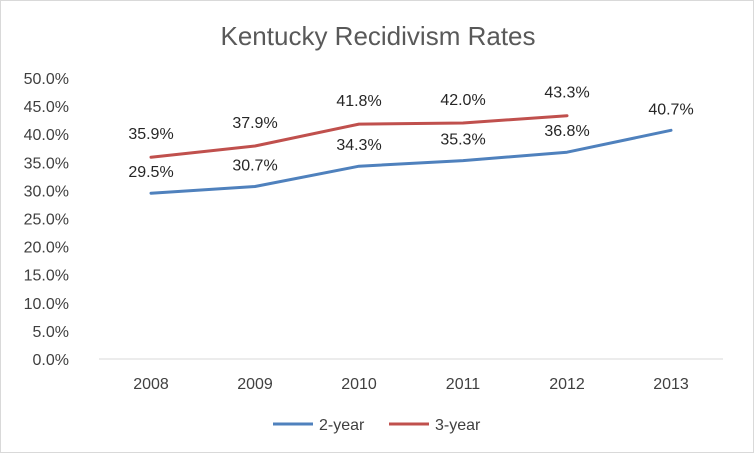 This screenshot has width=754, height=454. What do you see at coordinates (411, 161) in the screenshot?
I see `series-line-2-year` at bounding box center [411, 161].